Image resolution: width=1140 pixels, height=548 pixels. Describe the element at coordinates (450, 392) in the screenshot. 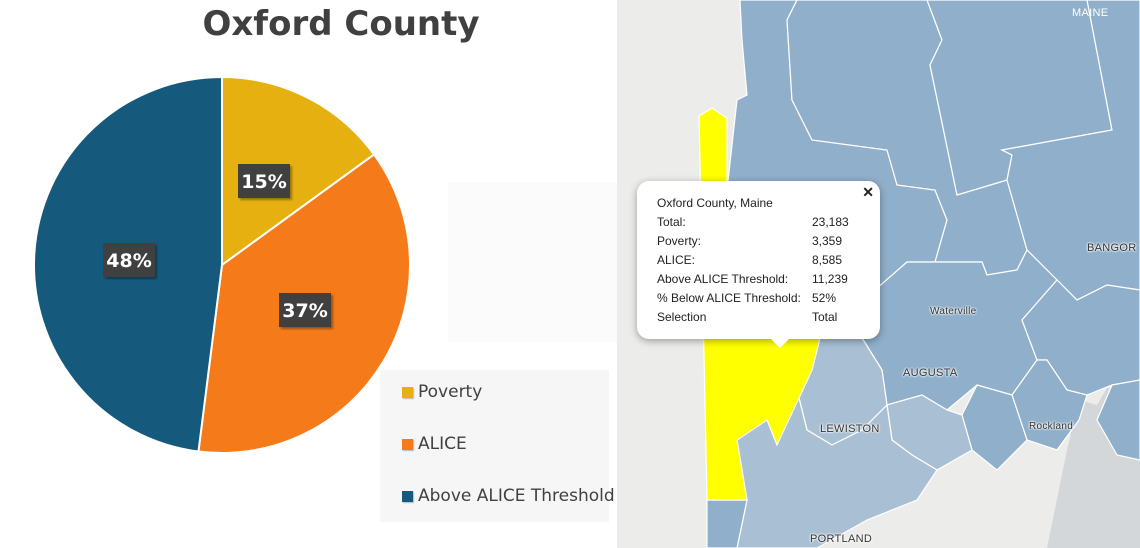

I see `legend-label: Poverty` at that location.